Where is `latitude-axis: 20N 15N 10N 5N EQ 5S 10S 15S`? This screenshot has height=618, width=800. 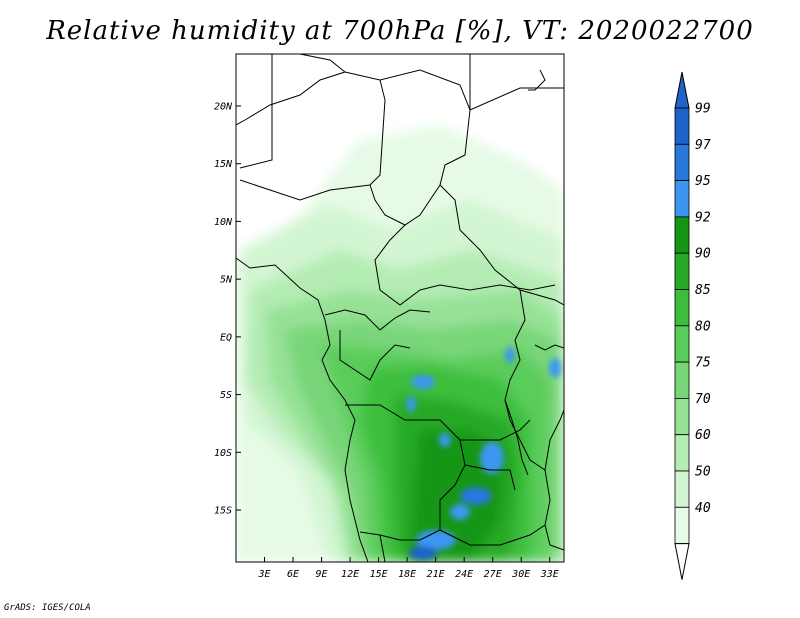 latitude-axis: 20N 15N 10N 5N EQ 5S 10S 15S is located at coordinates (227, 309).